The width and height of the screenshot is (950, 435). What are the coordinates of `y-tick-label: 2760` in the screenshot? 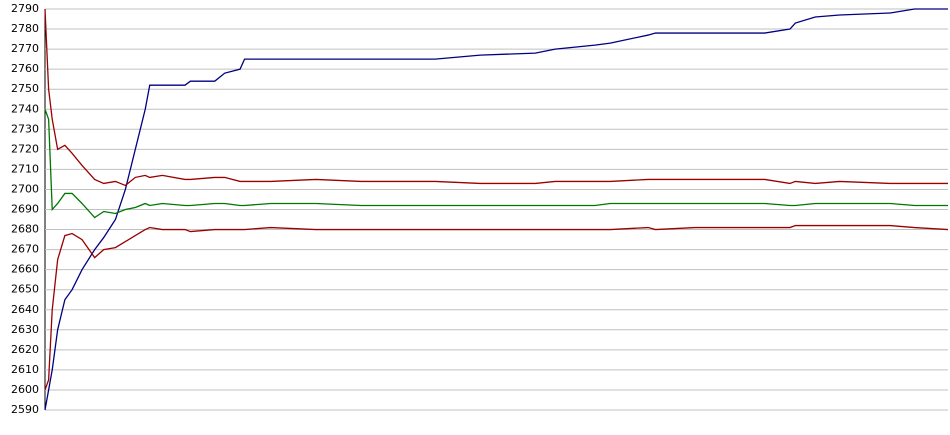 It's located at (25, 68).